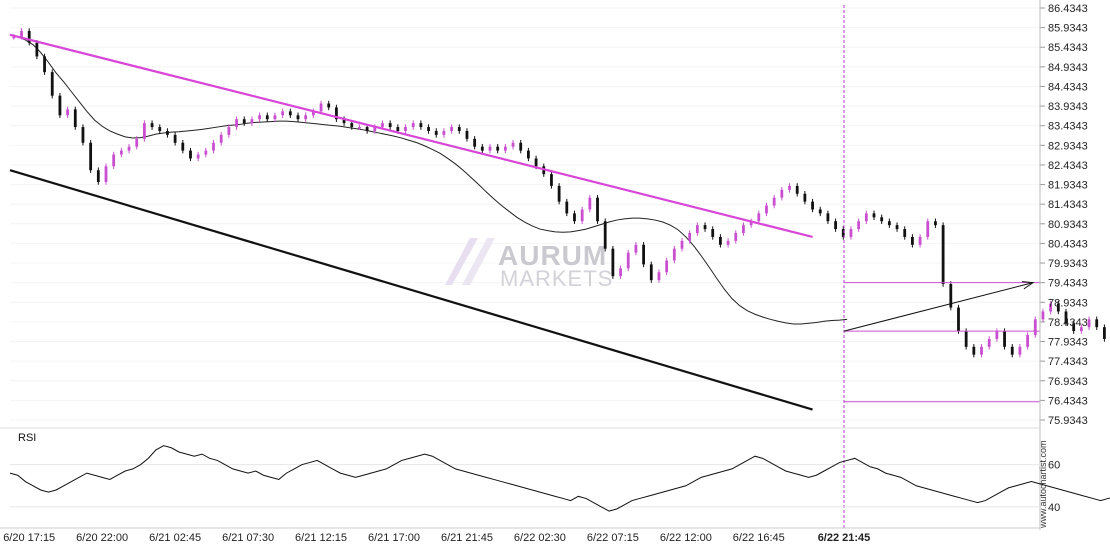  I want to click on price-tick-label: 79.4343, so click(1068, 284).